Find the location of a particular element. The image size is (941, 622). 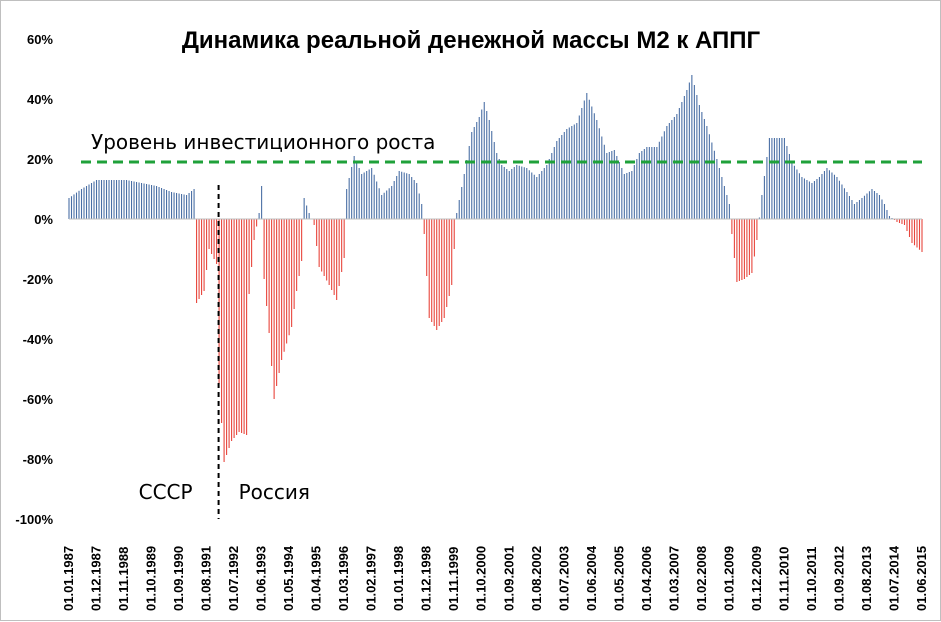

x-tick-label: 01.05.2005 is located at coordinates (618, 578).